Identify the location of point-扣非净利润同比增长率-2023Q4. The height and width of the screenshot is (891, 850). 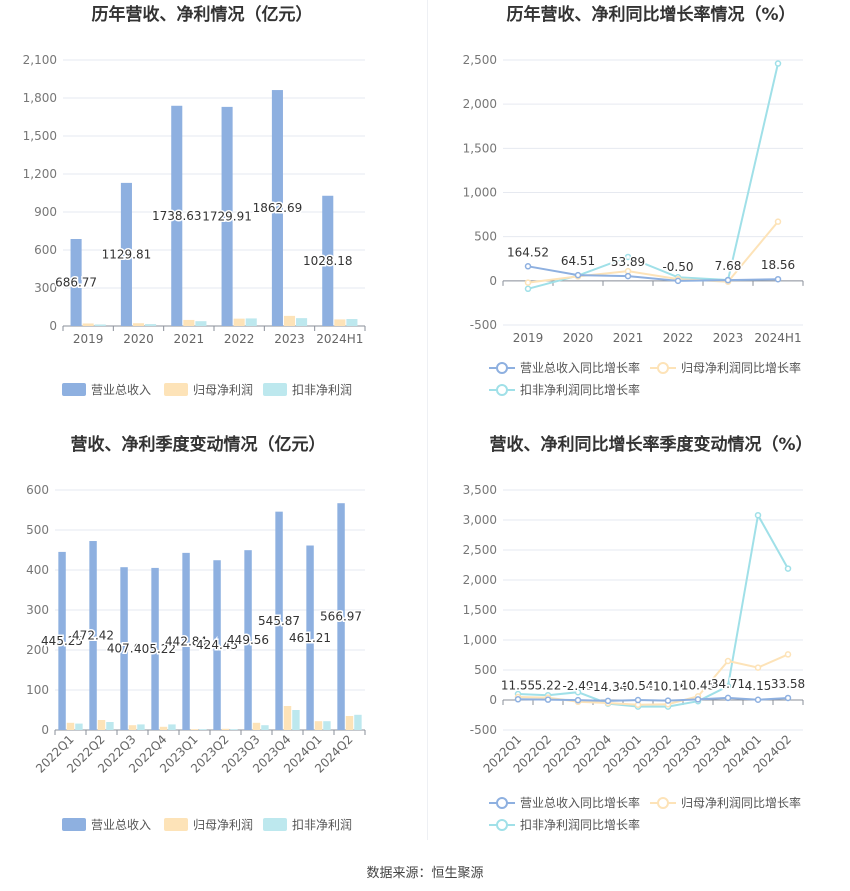
(728, 686).